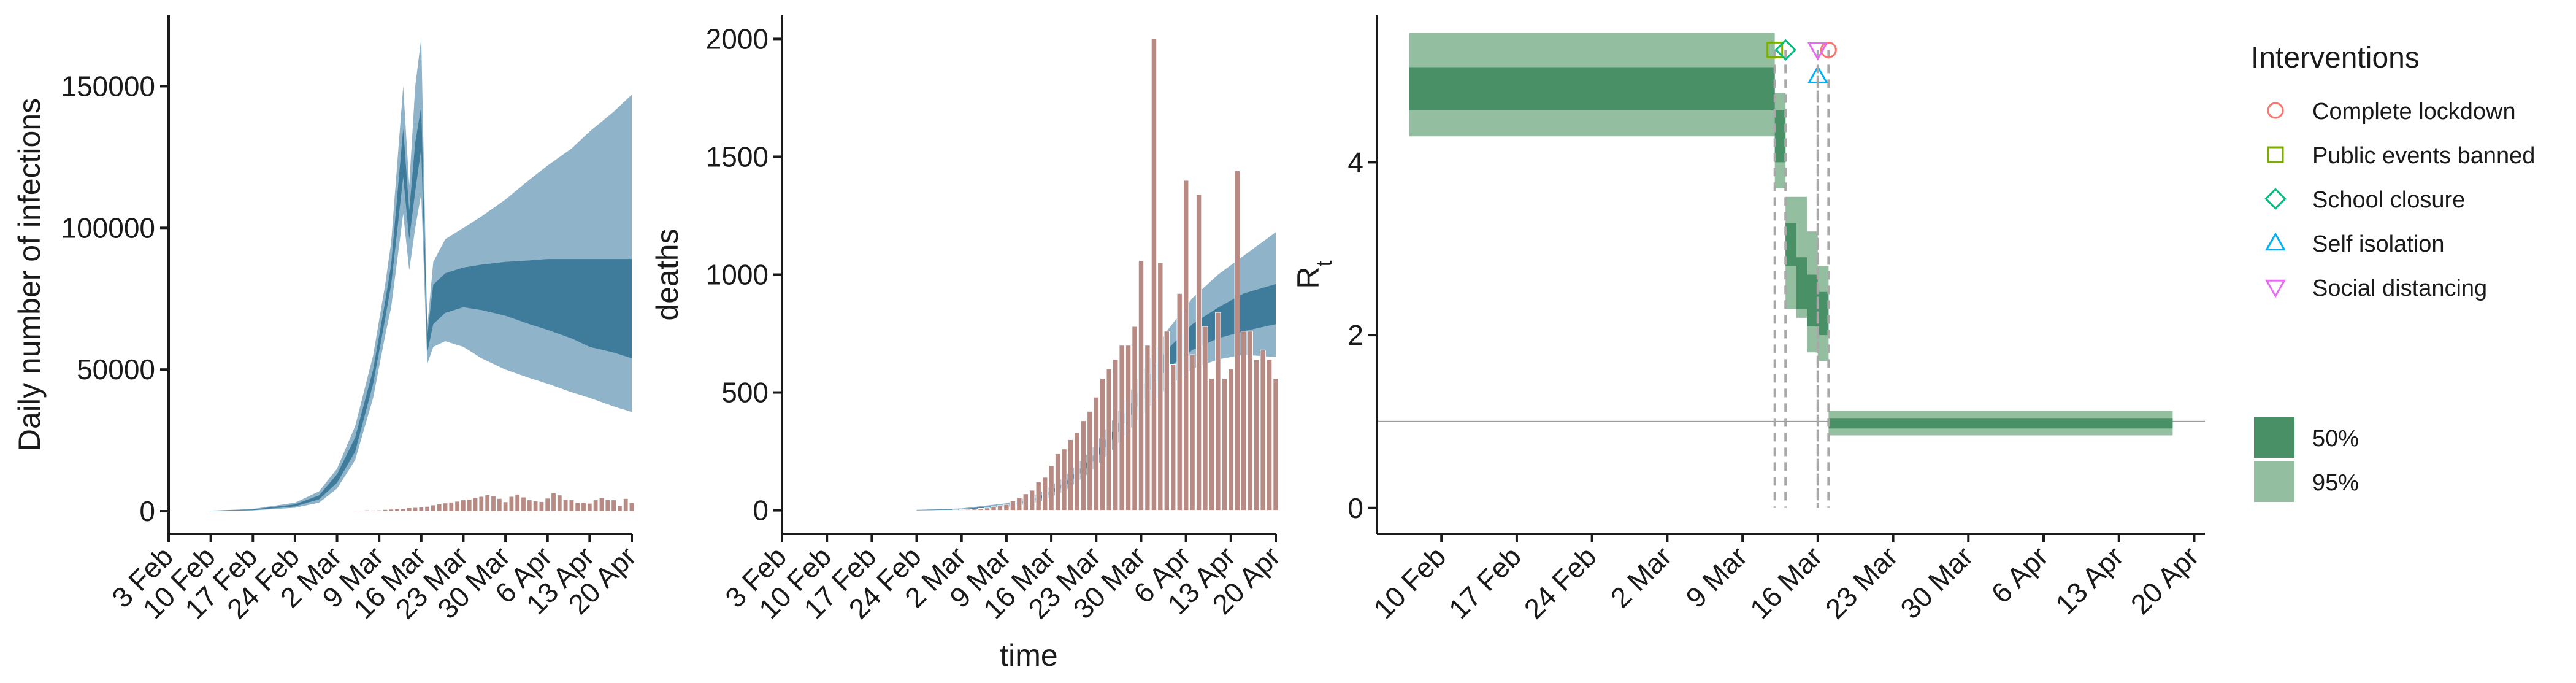 This screenshot has width=2576, height=683. Describe the element at coordinates (1323, 263) in the screenshot. I see `y-axis-title-subscript: t` at that location.